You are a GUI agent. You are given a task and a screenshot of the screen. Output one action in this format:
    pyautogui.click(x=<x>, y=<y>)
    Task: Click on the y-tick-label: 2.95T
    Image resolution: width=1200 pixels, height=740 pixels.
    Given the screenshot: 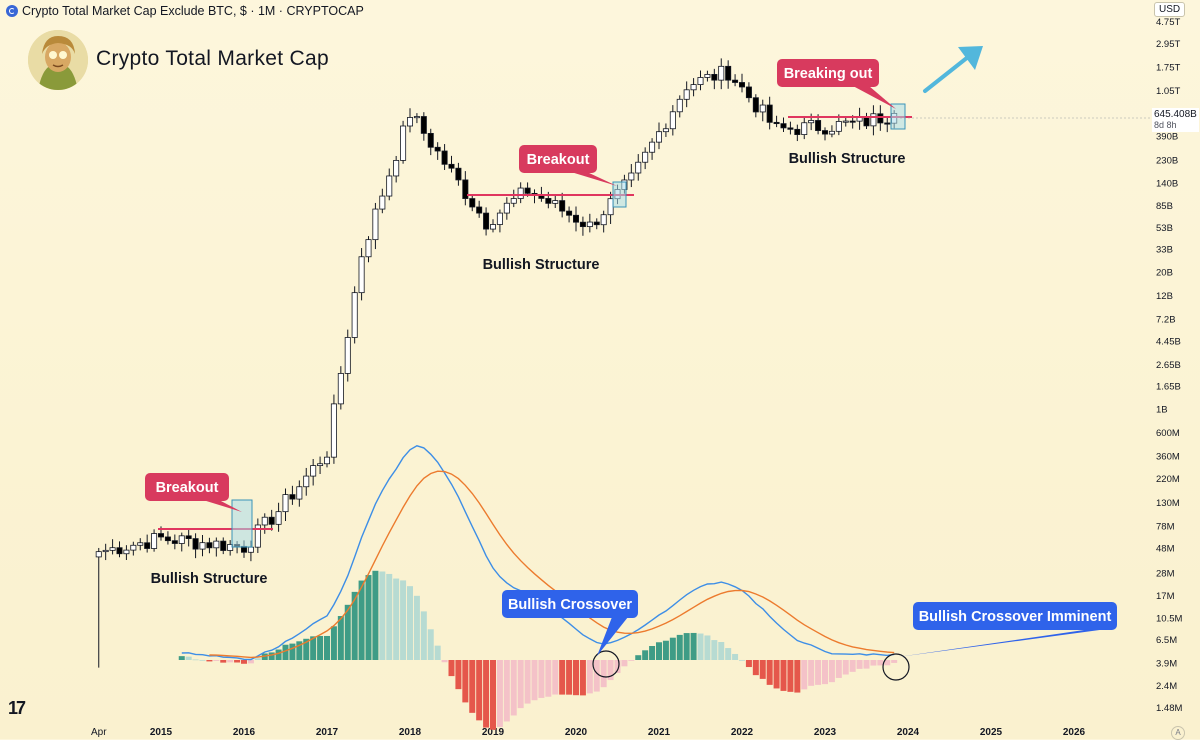 What is the action you would take?
    pyautogui.click(x=1168, y=44)
    